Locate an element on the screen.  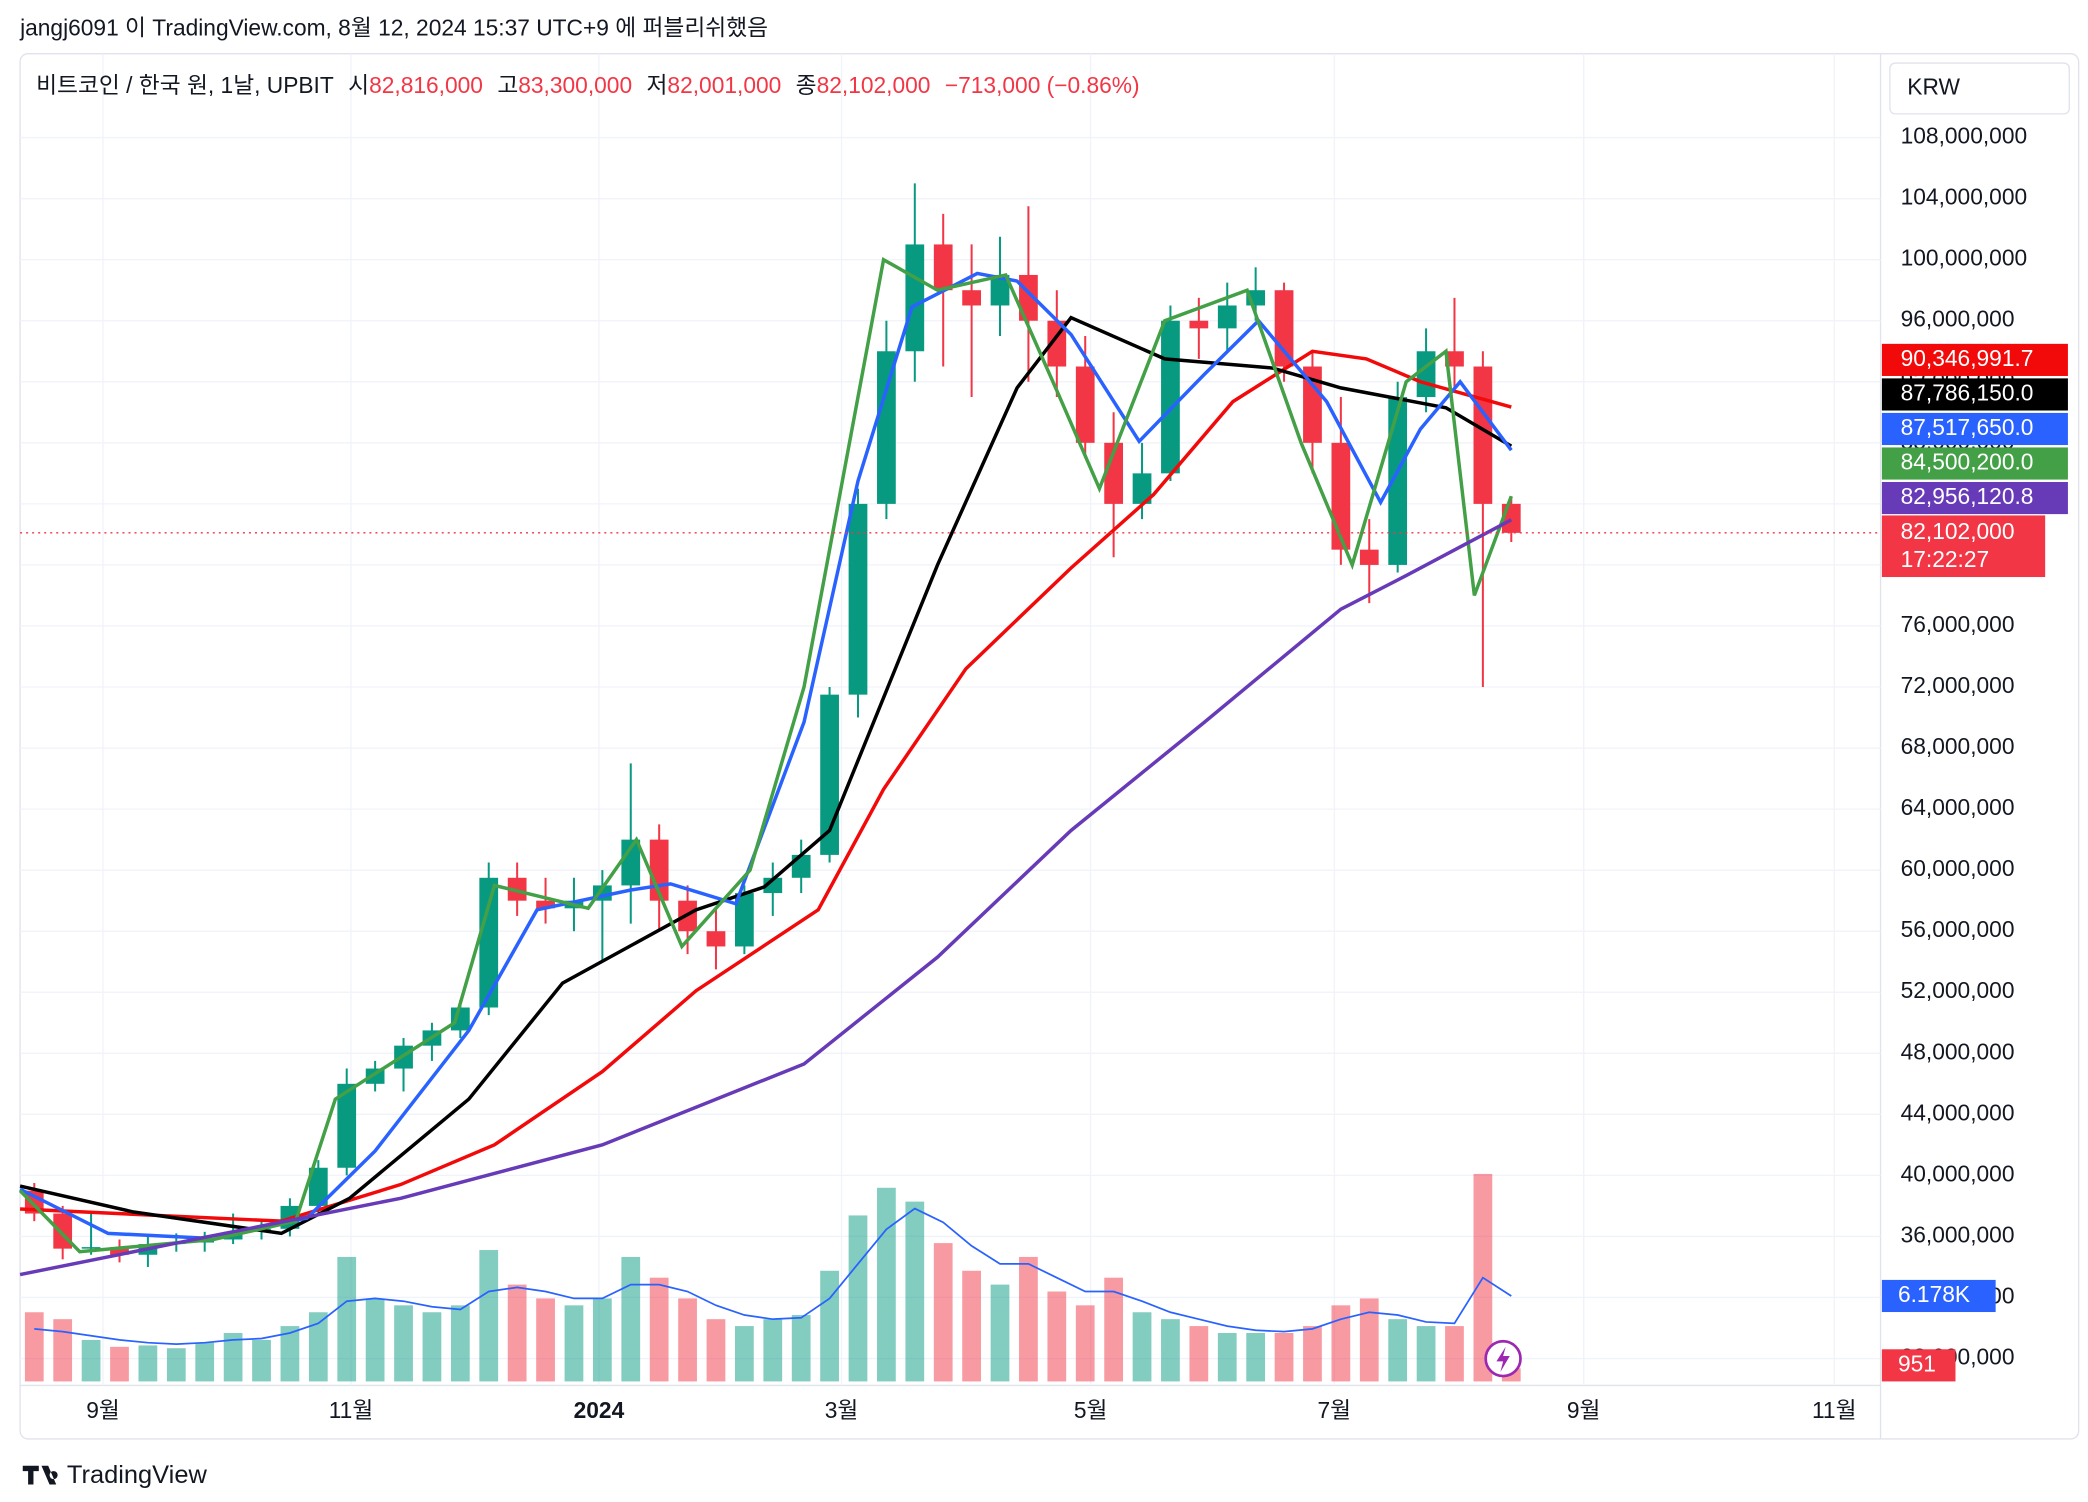
volume-label: 951 is located at coordinates (1917, 1363).